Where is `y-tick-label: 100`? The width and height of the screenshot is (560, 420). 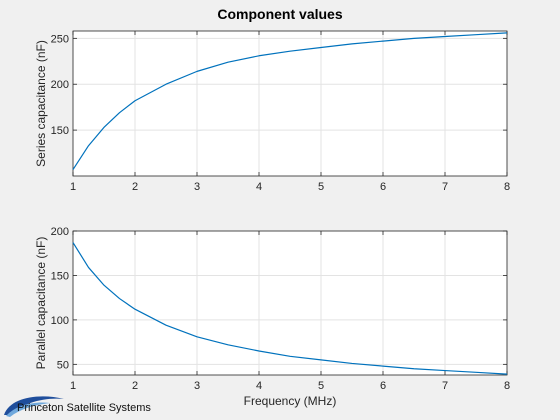
y-tick-label: 100 is located at coordinates (60, 321).